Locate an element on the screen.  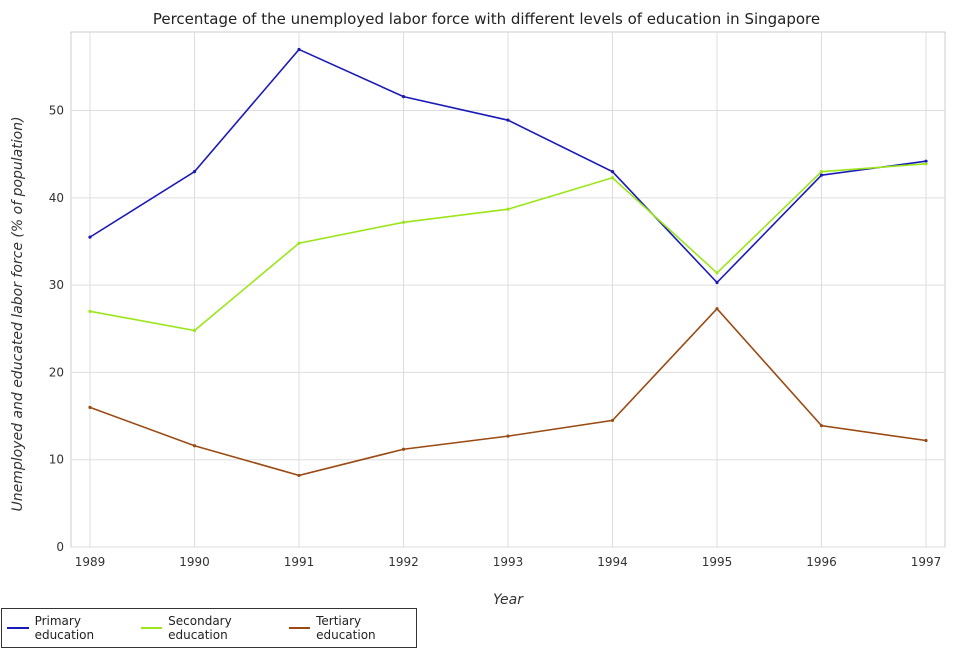
x-tick-label: 1997 is located at coordinates (926, 562).